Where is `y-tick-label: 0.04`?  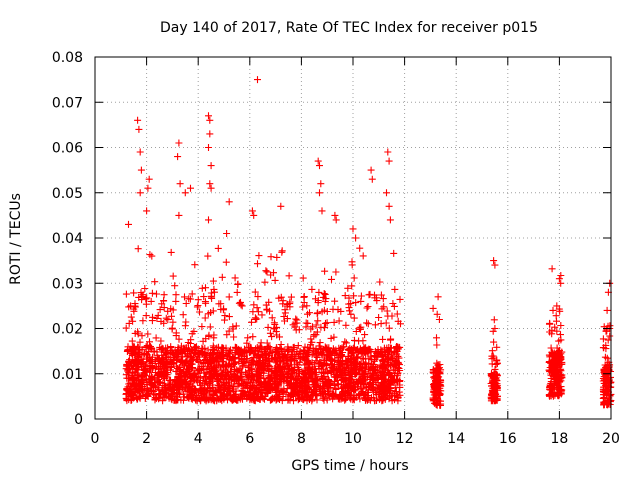
y-tick-label: 0.04 is located at coordinates (67, 239).